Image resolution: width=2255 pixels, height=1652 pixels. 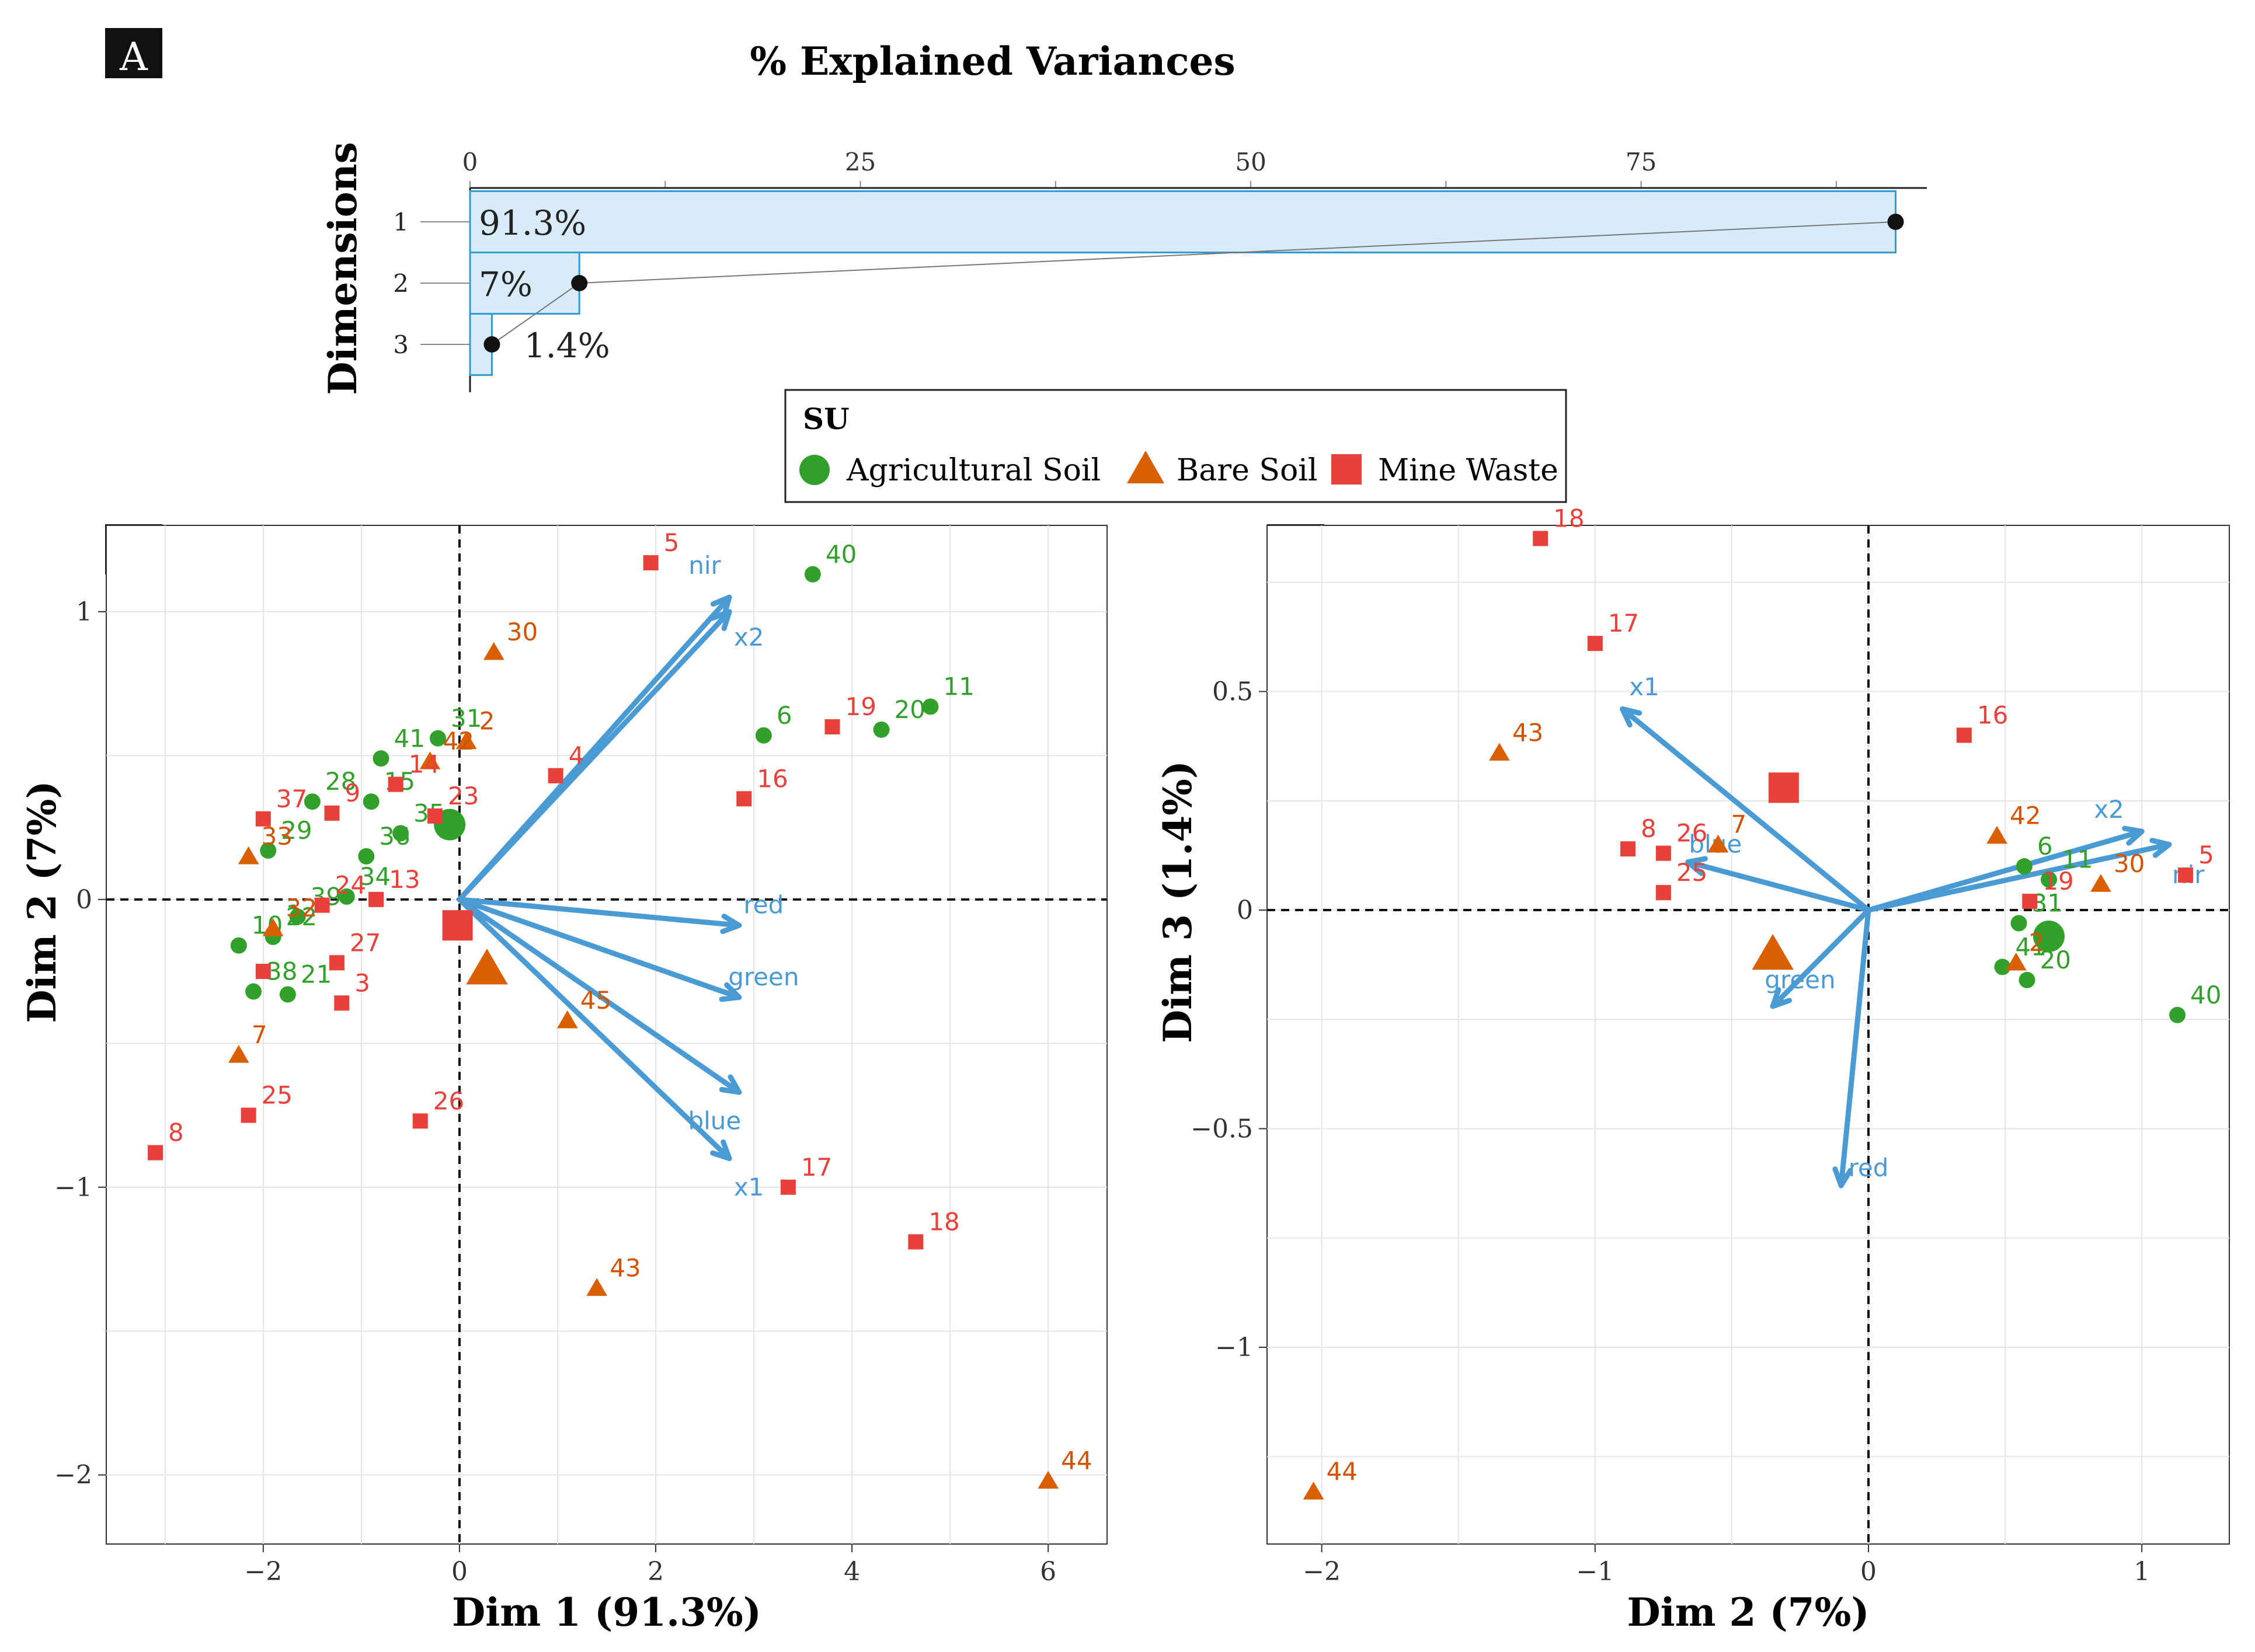 What do you see at coordinates (1048, 1572) in the screenshot?
I see `x-tick-label: 6` at bounding box center [1048, 1572].